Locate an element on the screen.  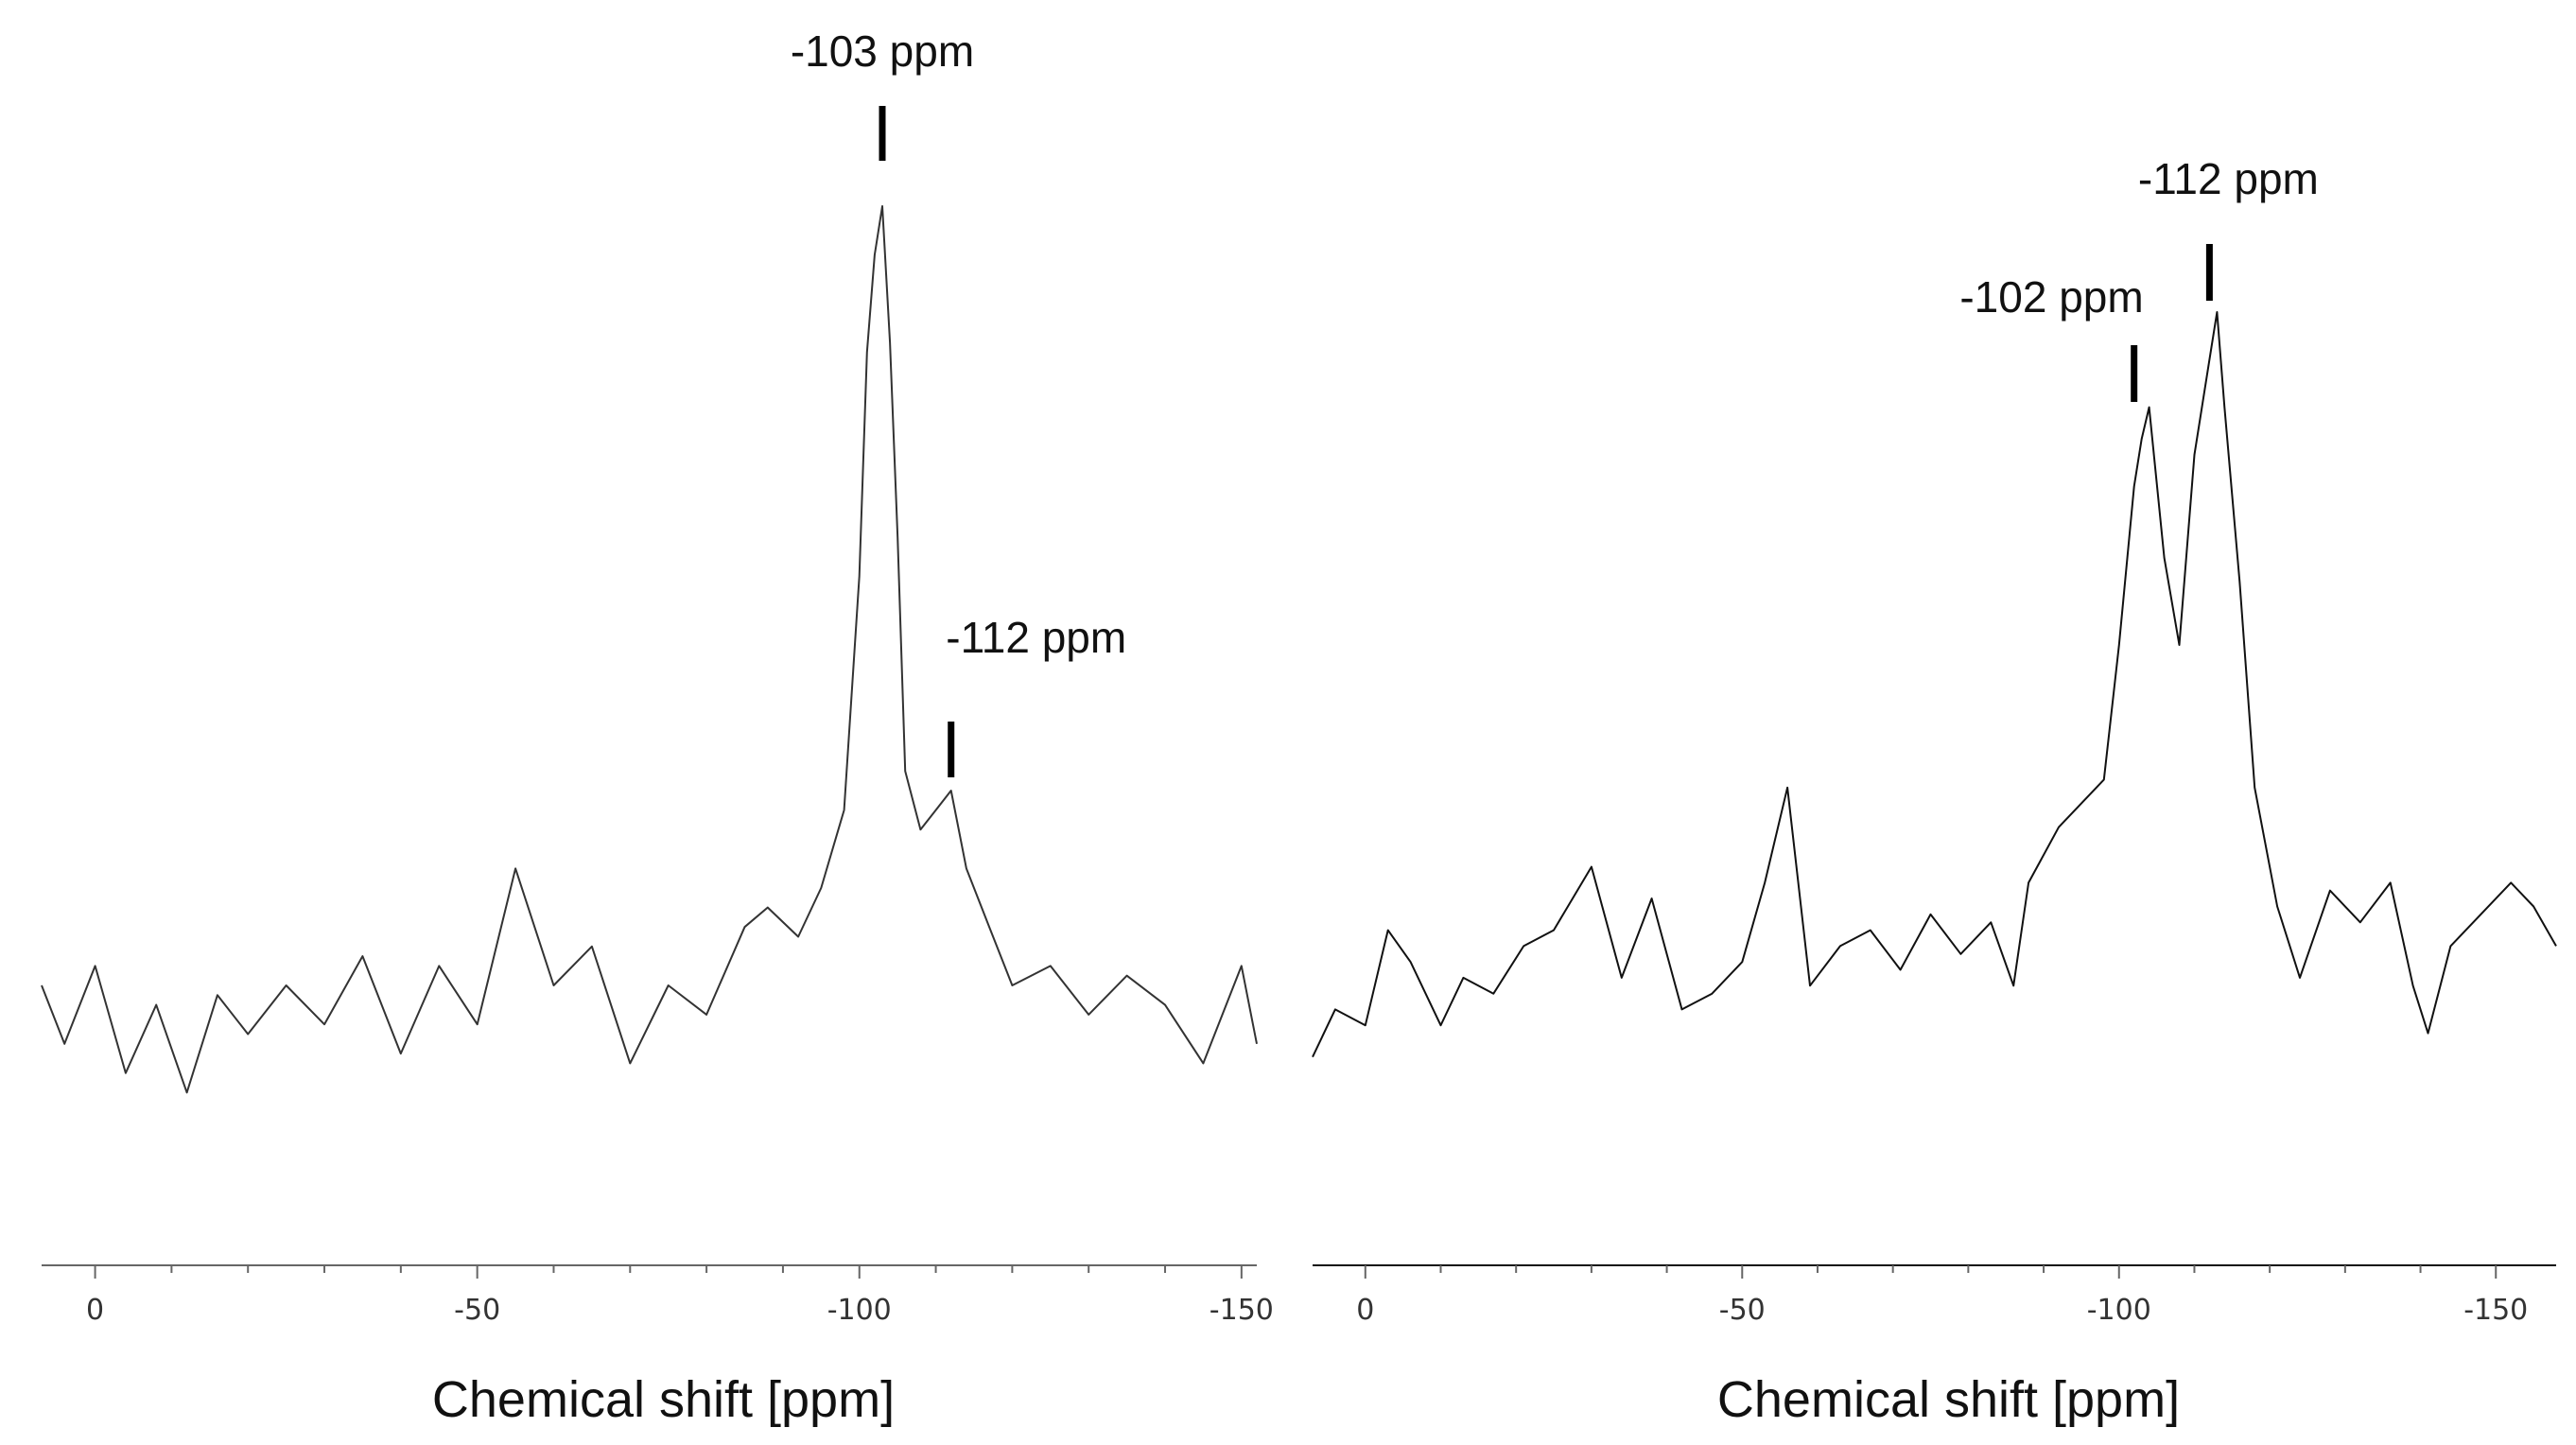
peak-annotations-left: -103 ppm -112 ppm is located at coordinates (958, 401).